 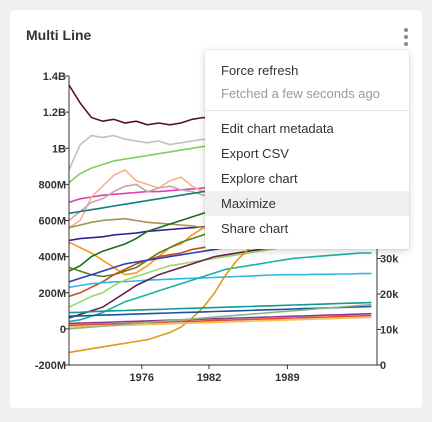 What do you see at coordinates (59, 149) in the screenshot?
I see `left-axis-tick-label: 1B` at bounding box center [59, 149].